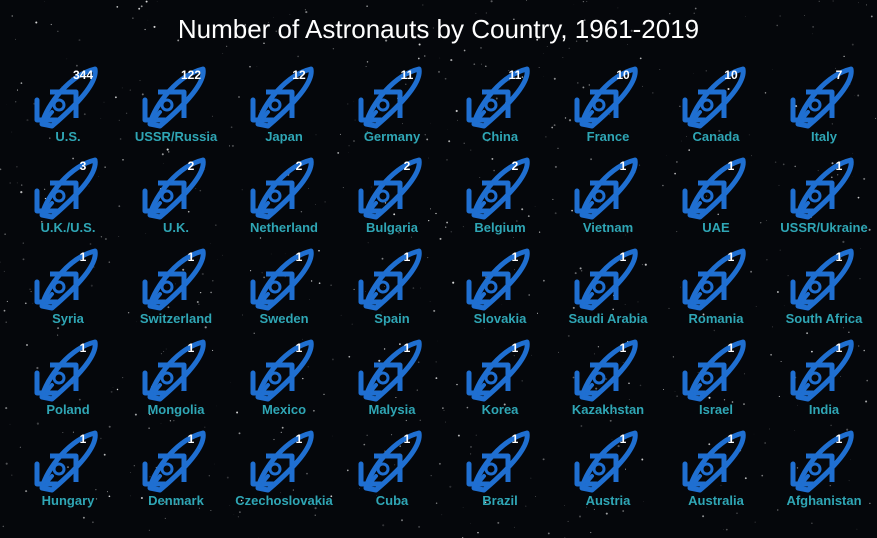  I want to click on category-label: Brazil, so click(500, 500).